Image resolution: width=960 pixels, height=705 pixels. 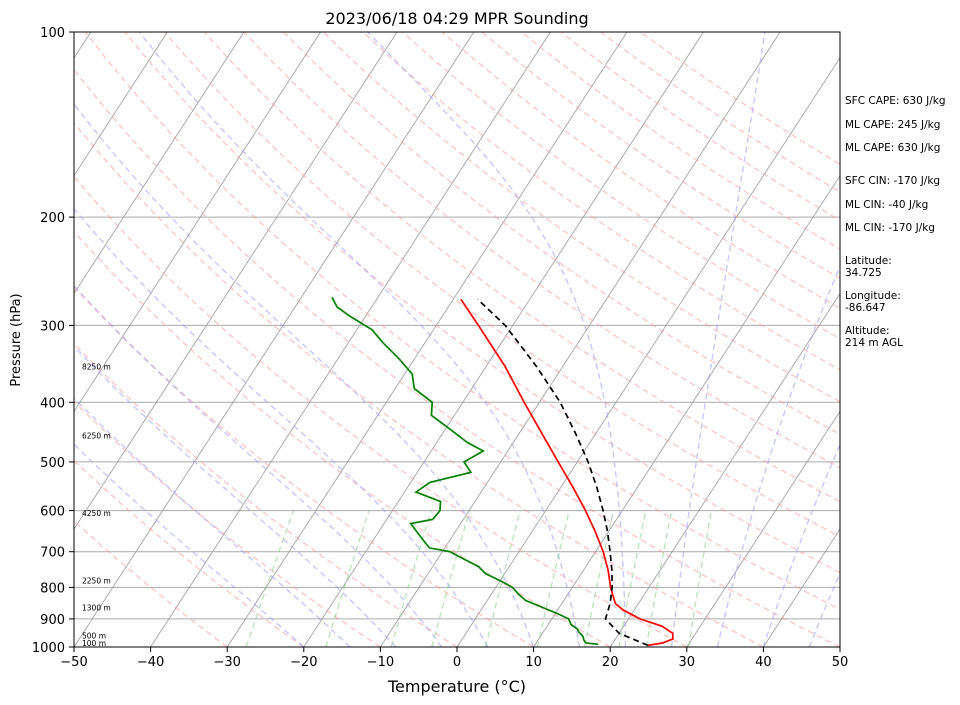 What do you see at coordinates (96, 513) in the screenshot?
I see `height-label: 4250 m` at bounding box center [96, 513].